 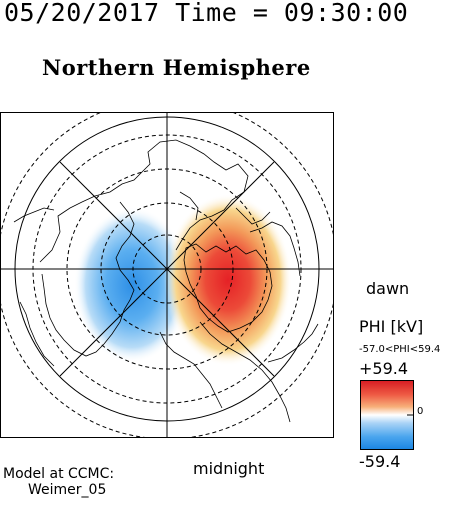 I want to click on model-name: Weimer_05, so click(x=67, y=490).